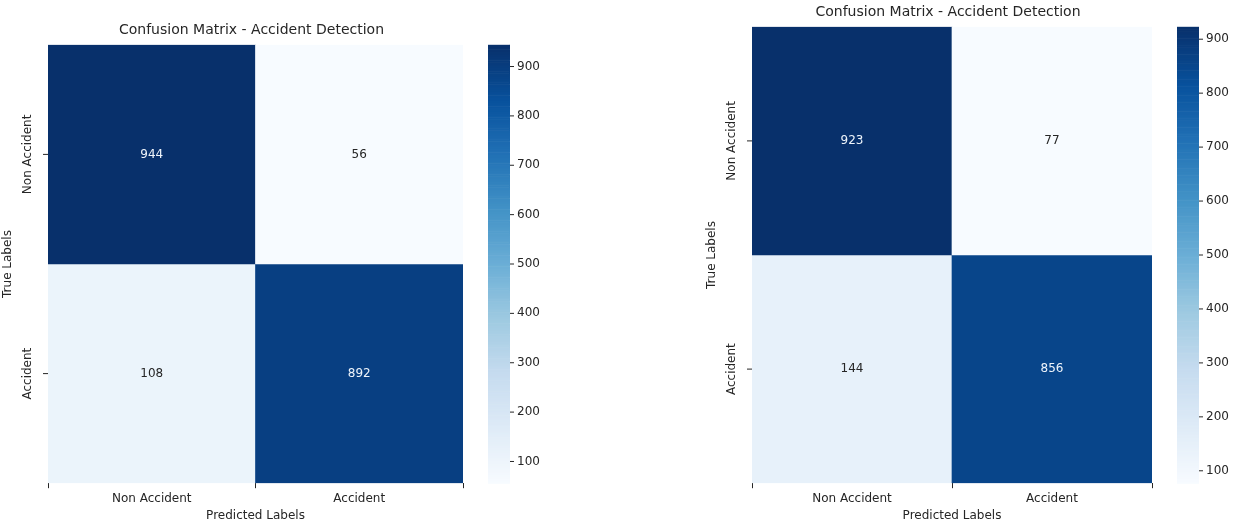  What do you see at coordinates (1052, 140) in the screenshot?
I see `data-label: 77` at bounding box center [1052, 140].